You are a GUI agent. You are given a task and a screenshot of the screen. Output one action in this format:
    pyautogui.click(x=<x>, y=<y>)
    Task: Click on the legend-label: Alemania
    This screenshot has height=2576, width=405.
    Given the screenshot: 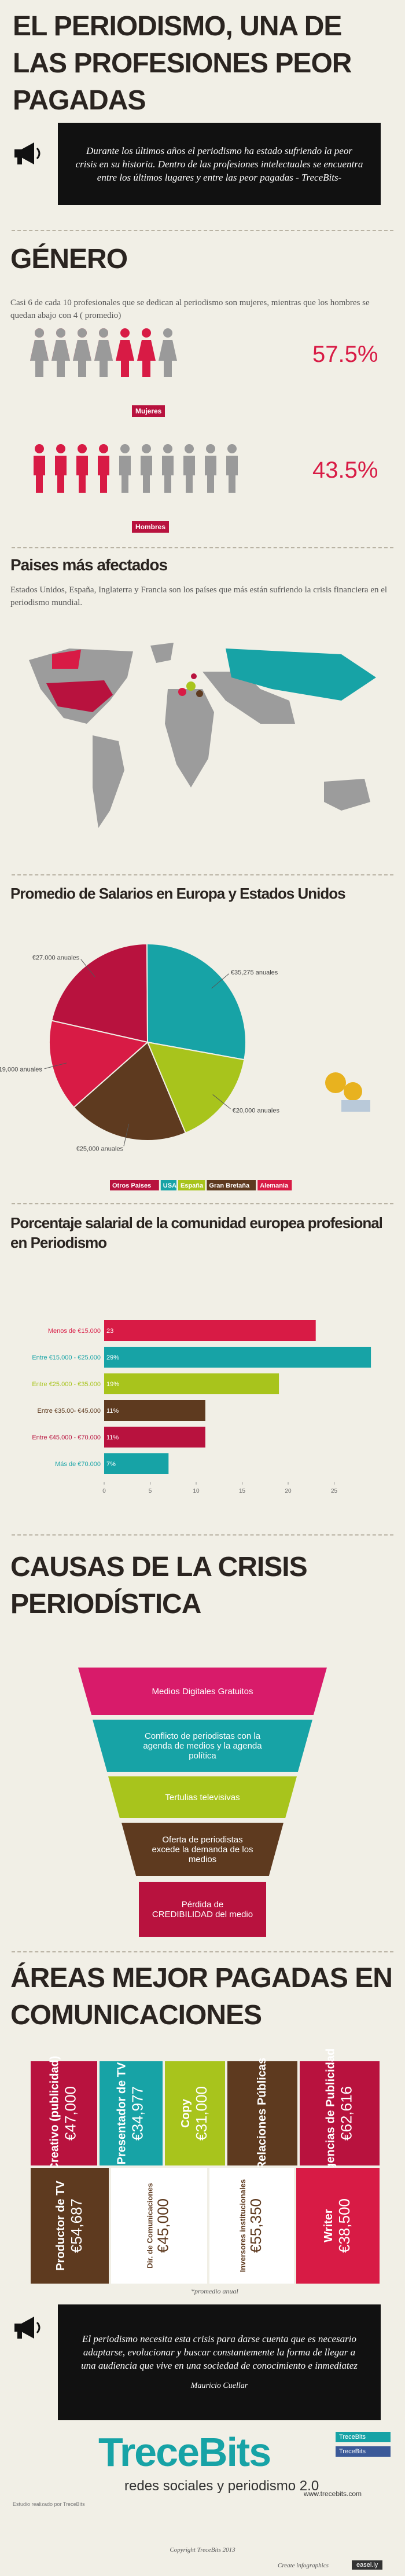 What is the action you would take?
    pyautogui.click(x=274, y=1185)
    